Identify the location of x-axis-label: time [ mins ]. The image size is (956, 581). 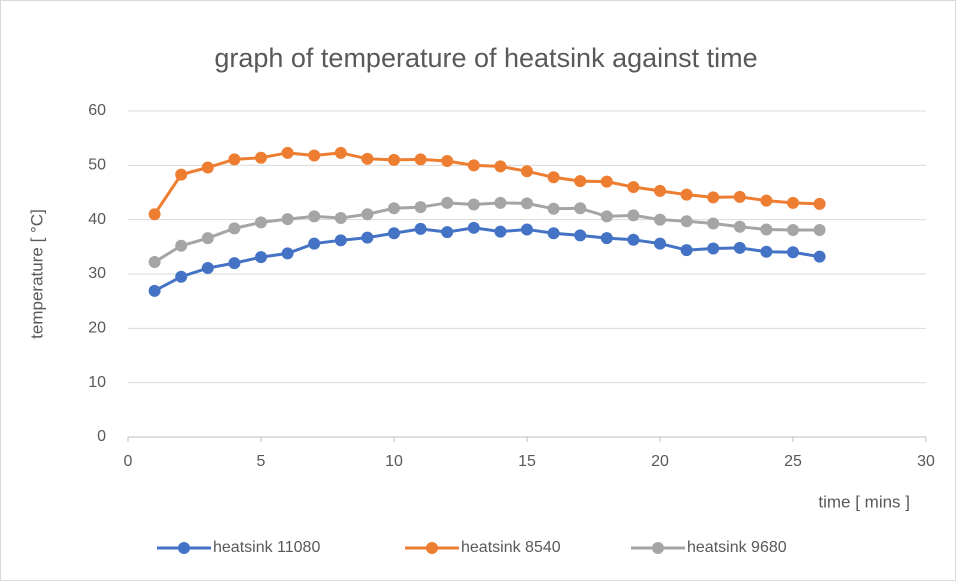
(864, 501).